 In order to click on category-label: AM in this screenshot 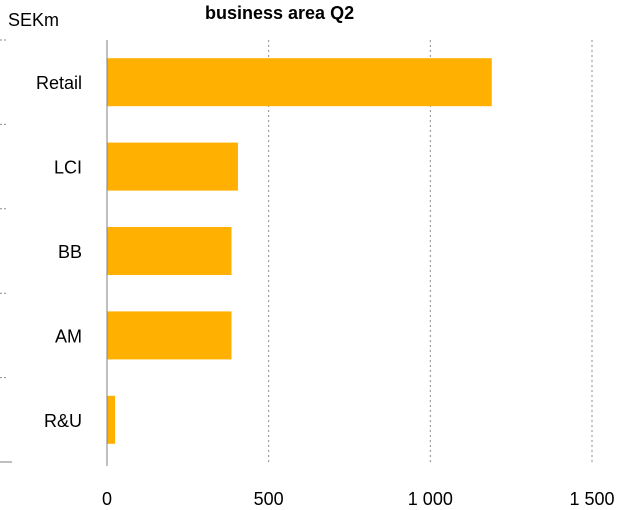, I will do `click(68, 336)`.